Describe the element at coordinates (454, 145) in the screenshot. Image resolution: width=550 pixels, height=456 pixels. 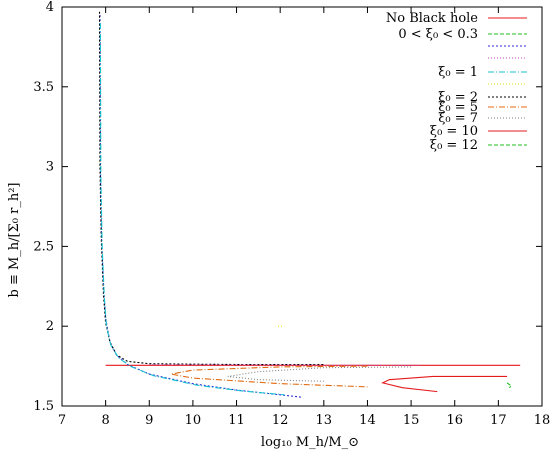
I see `legend-label: ξ₀ = 12` at that location.